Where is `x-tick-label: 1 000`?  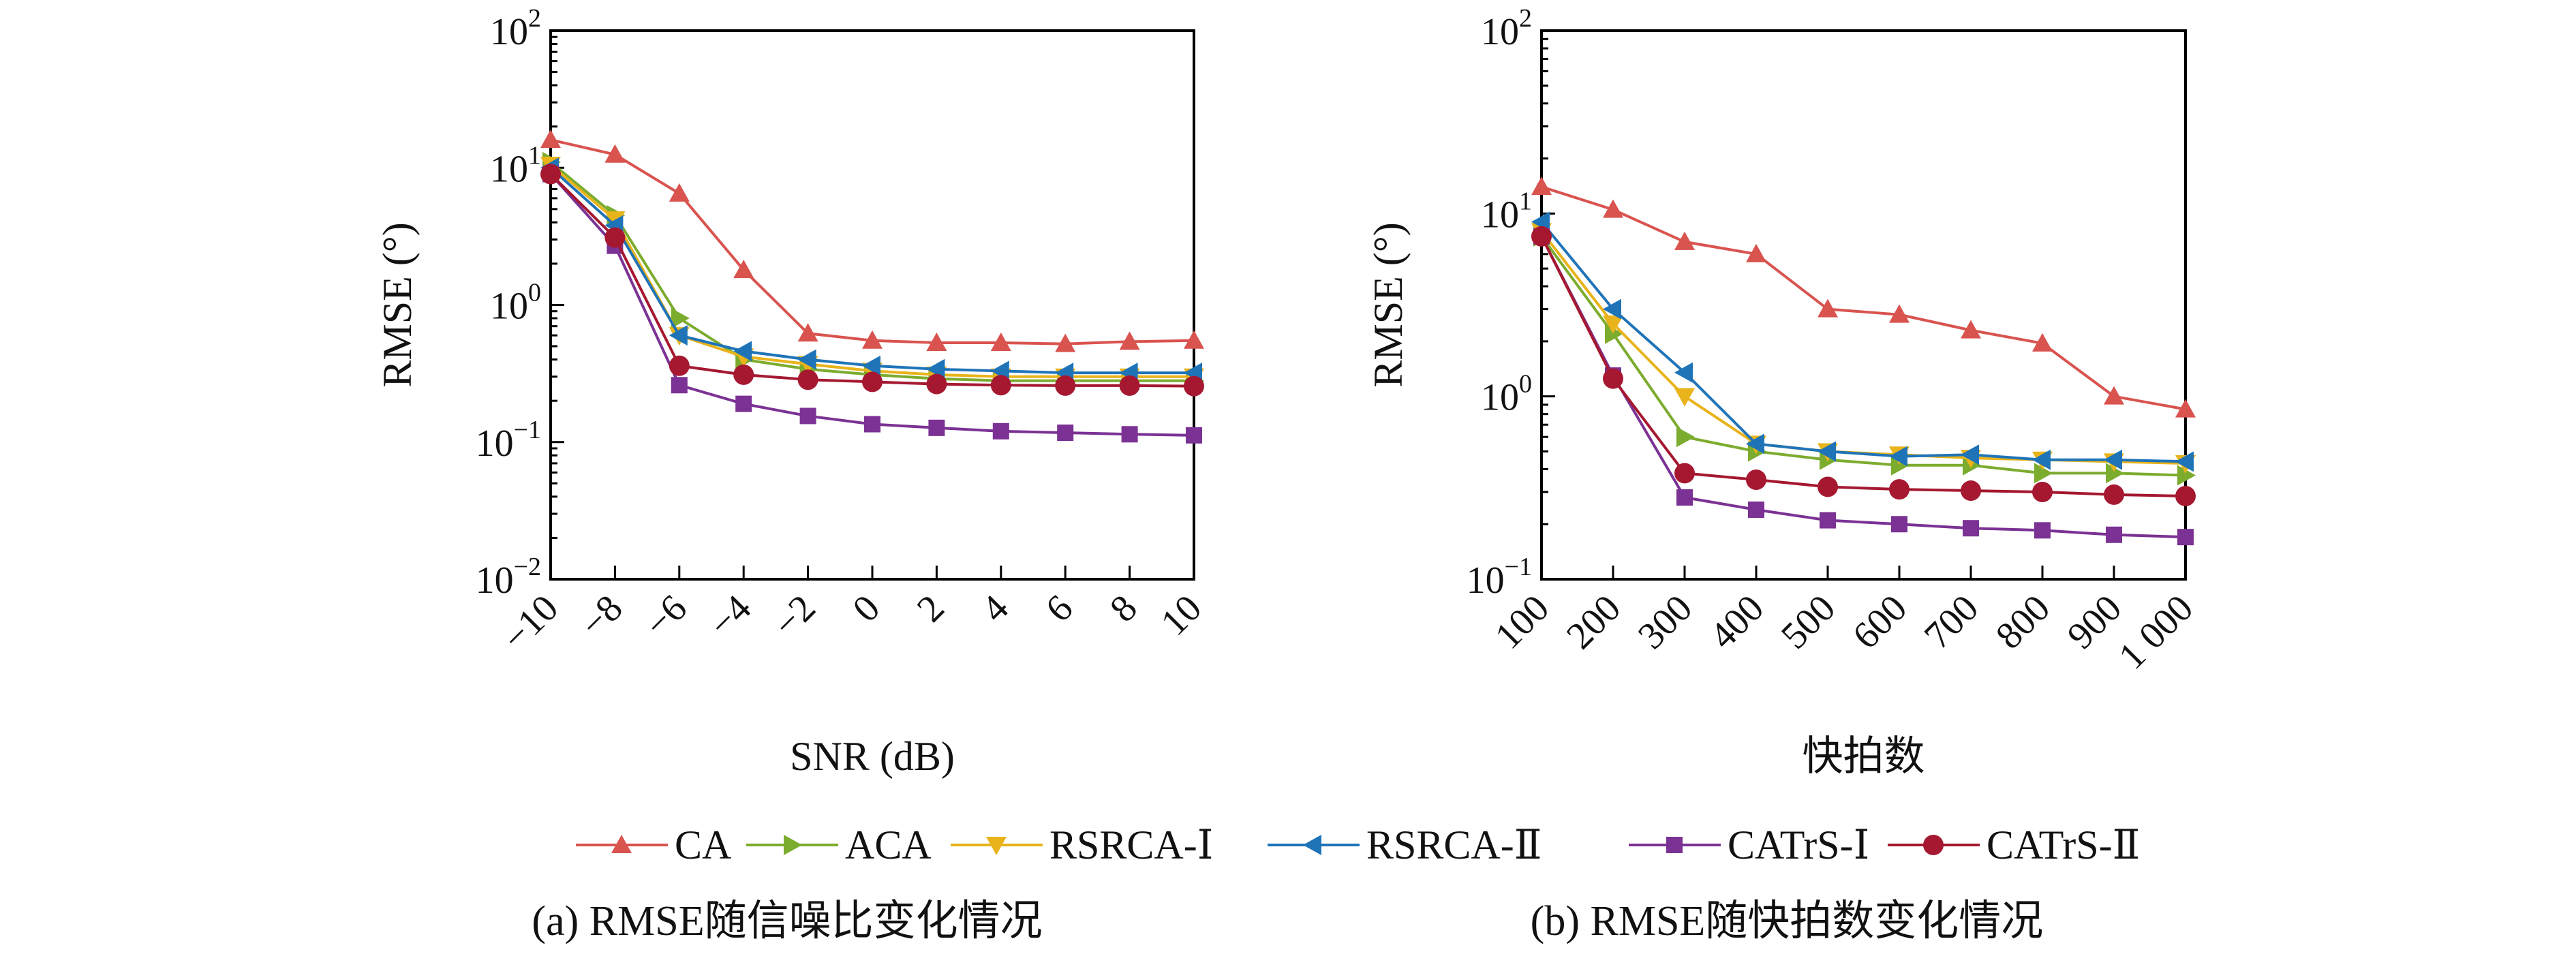
x-tick-label: 1 000 is located at coordinates (2156, 632).